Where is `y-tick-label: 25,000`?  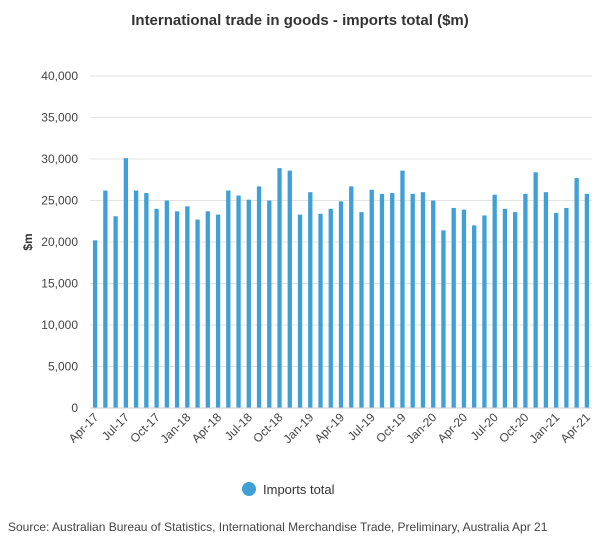
y-tick-label: 25,000 is located at coordinates (59, 201).